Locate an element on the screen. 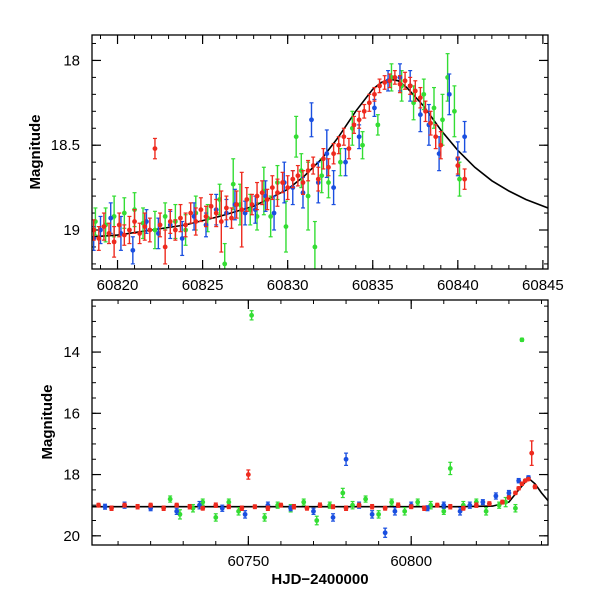 The height and width of the screenshot is (600, 600). y-tick-label: 16 is located at coordinates (71, 413).